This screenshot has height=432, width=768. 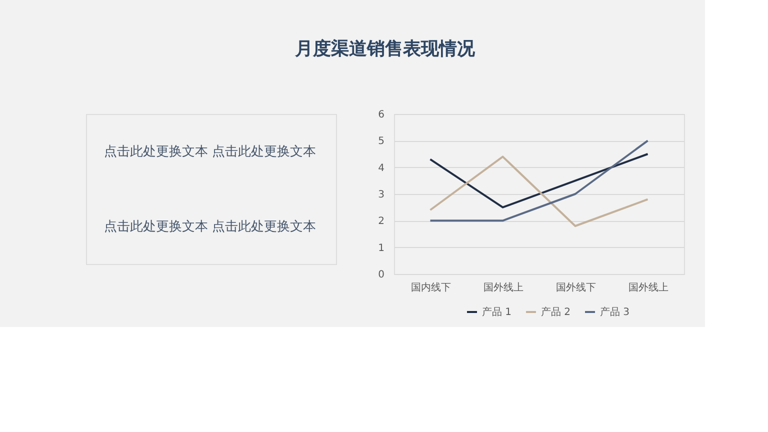 What do you see at coordinates (381, 195) in the screenshot?
I see `y-tick-label: 3` at bounding box center [381, 195].